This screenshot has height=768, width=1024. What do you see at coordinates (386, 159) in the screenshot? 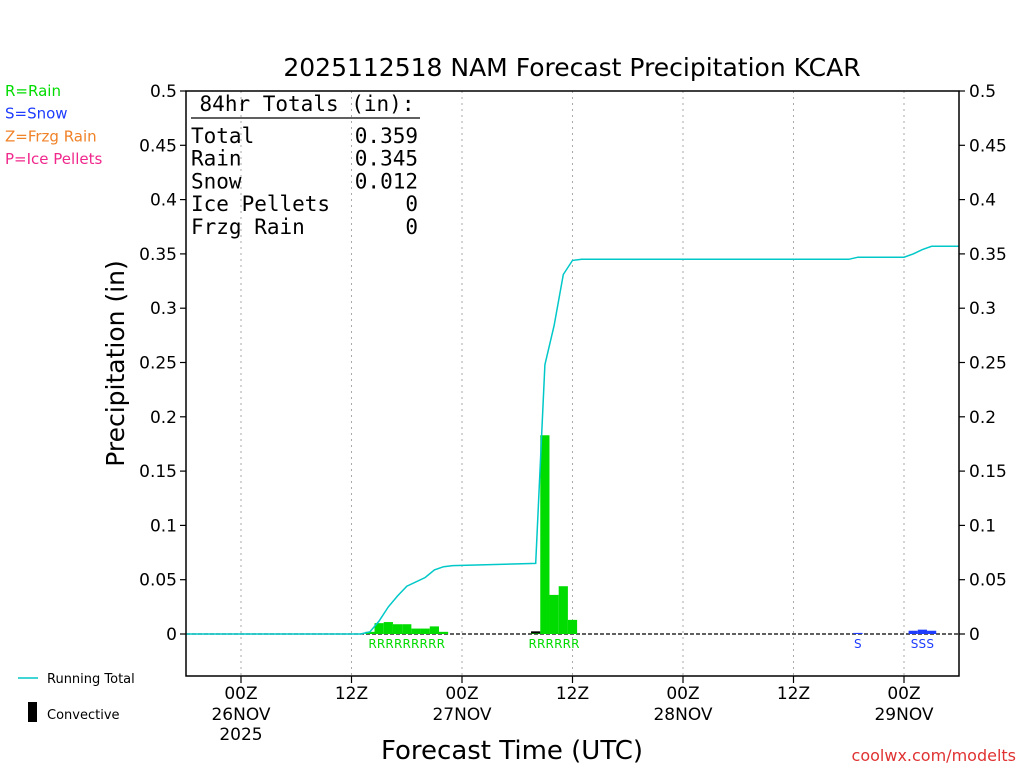
I see `totals-row-value: 0.345` at bounding box center [386, 159].